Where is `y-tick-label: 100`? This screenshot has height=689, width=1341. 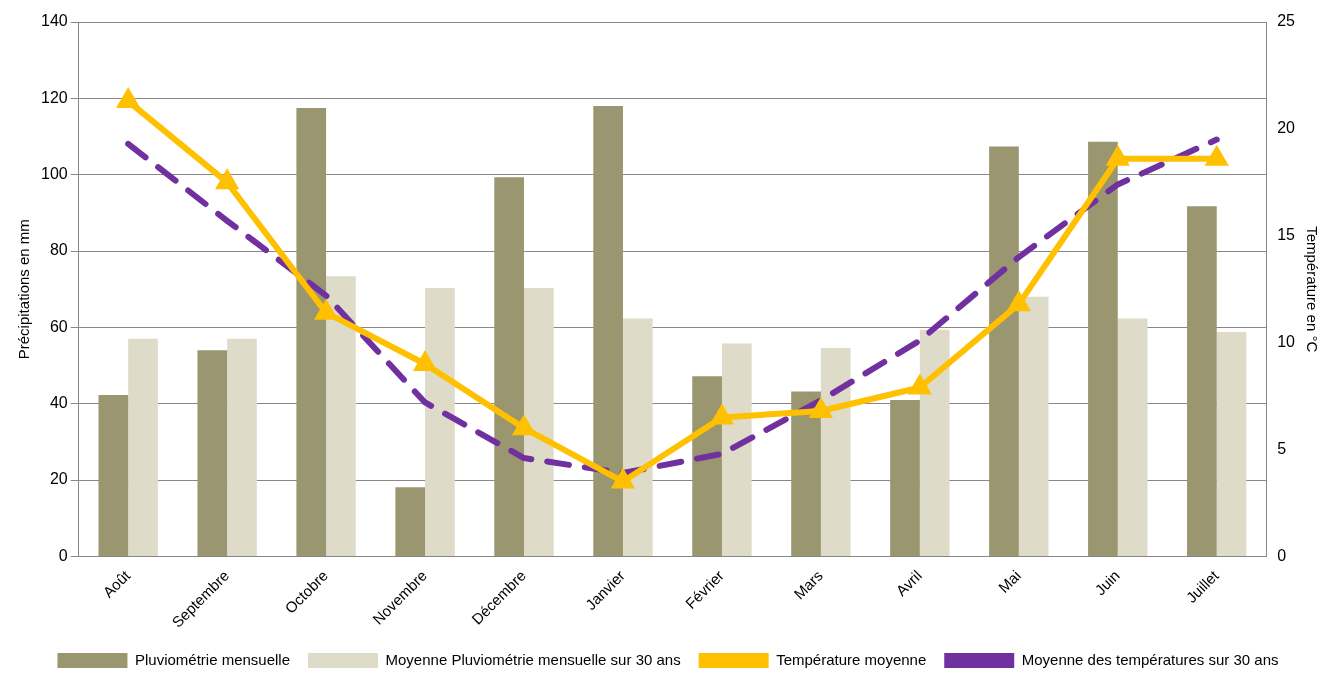
y-tick-label: 100 is located at coordinates (54, 174).